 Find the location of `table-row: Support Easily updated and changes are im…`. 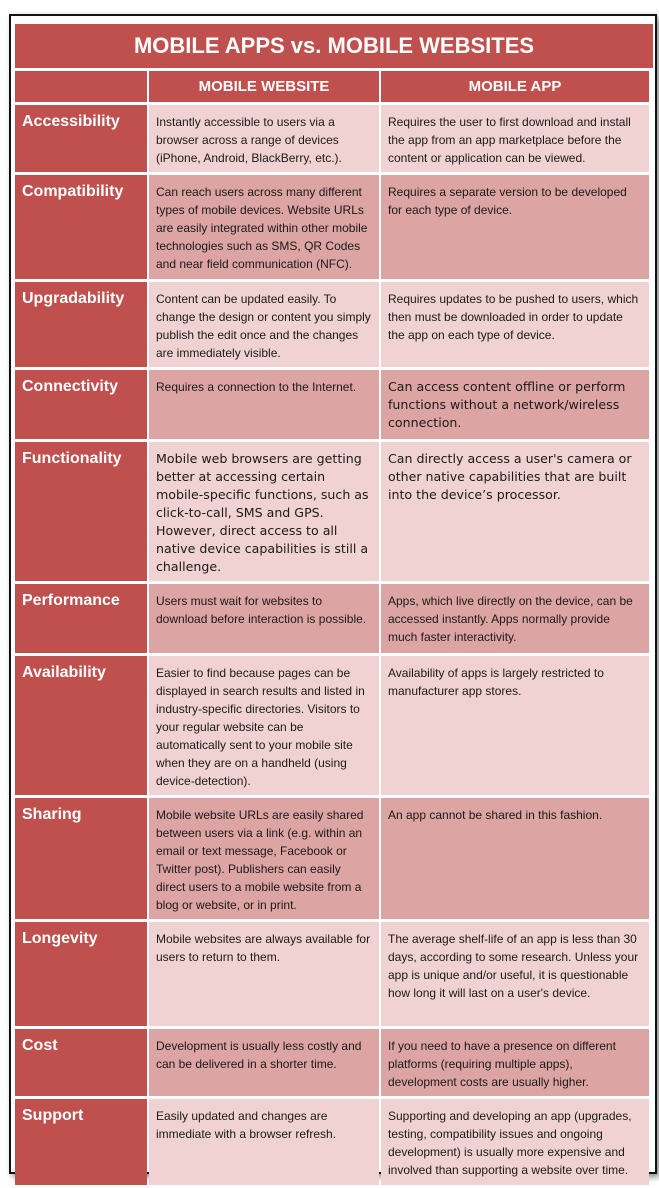

table-row: Support Easily updated and changes are im… is located at coordinates (332, 1142).